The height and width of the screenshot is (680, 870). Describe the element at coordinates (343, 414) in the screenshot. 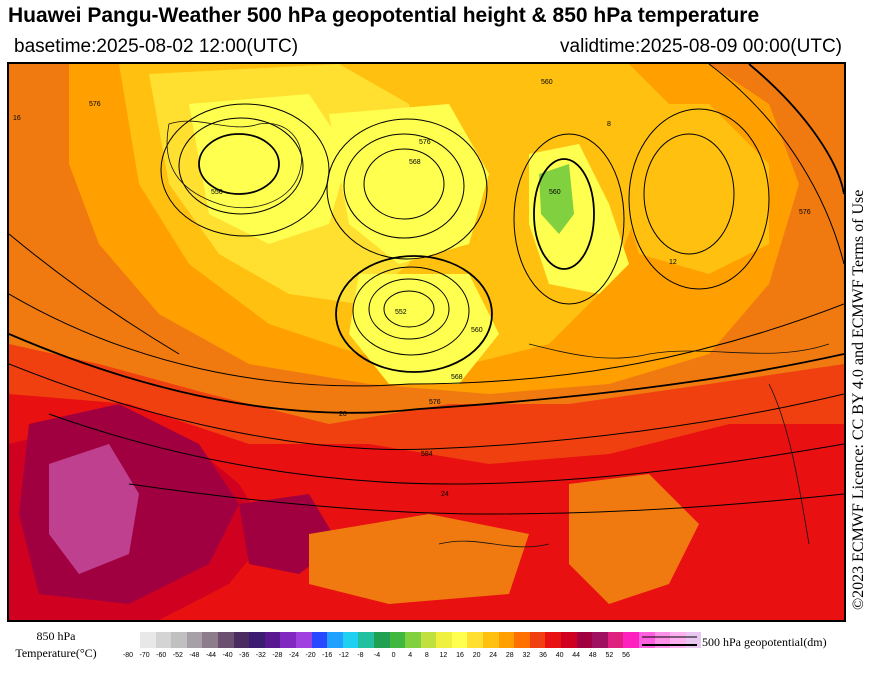

I see `temp-label: 20` at that location.